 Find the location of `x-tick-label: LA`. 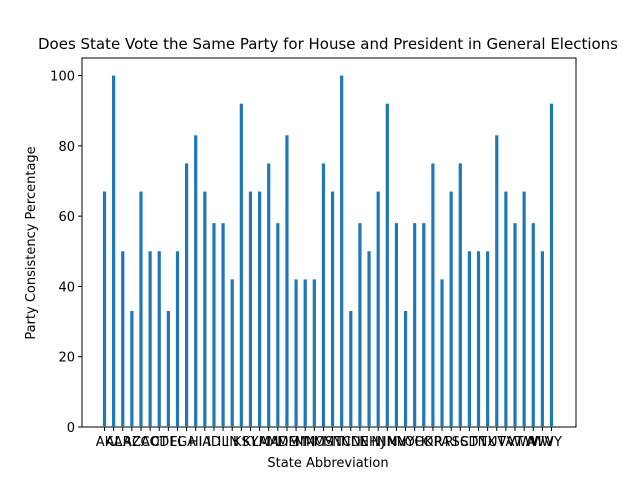

x-tick-label: LA is located at coordinates (259, 442).